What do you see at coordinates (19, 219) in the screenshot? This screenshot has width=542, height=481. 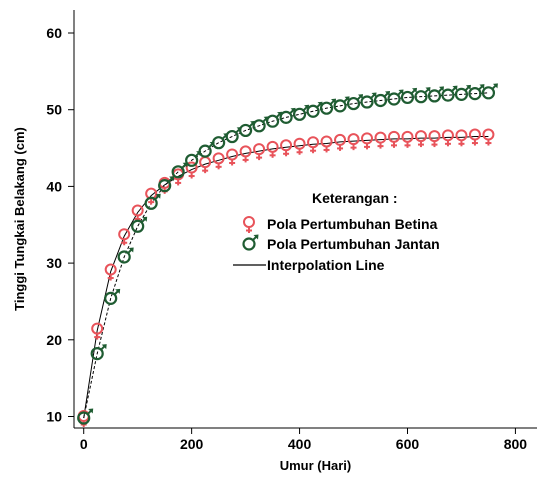 I see `y-axis-label: Tinggi Tungkai Belakang (cm)` at bounding box center [19, 219].